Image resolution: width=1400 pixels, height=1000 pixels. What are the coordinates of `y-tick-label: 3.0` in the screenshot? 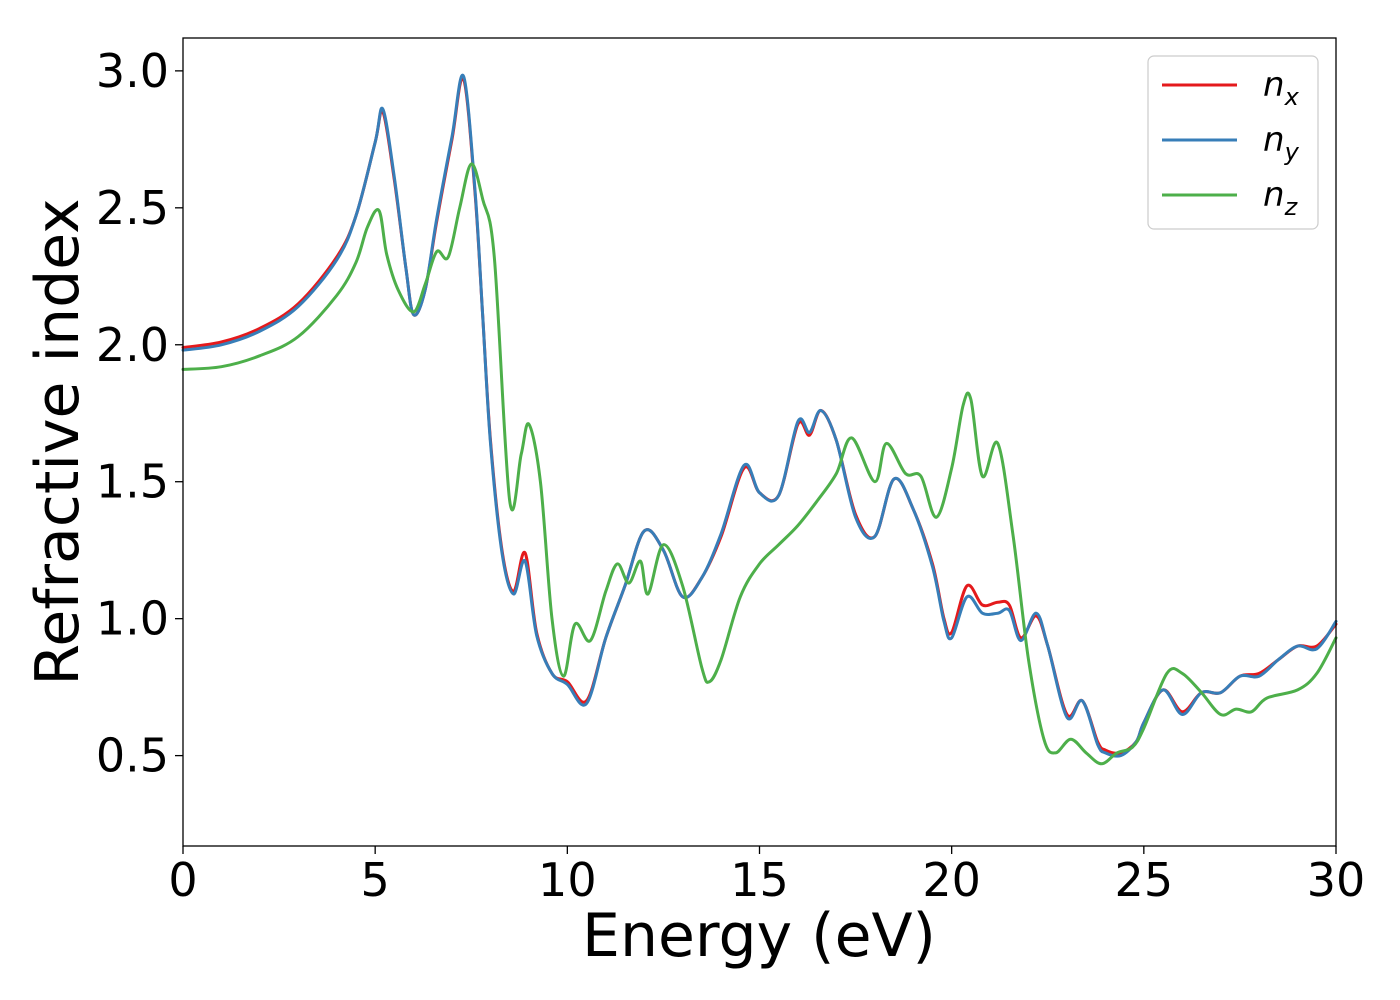 It's located at (132, 71).